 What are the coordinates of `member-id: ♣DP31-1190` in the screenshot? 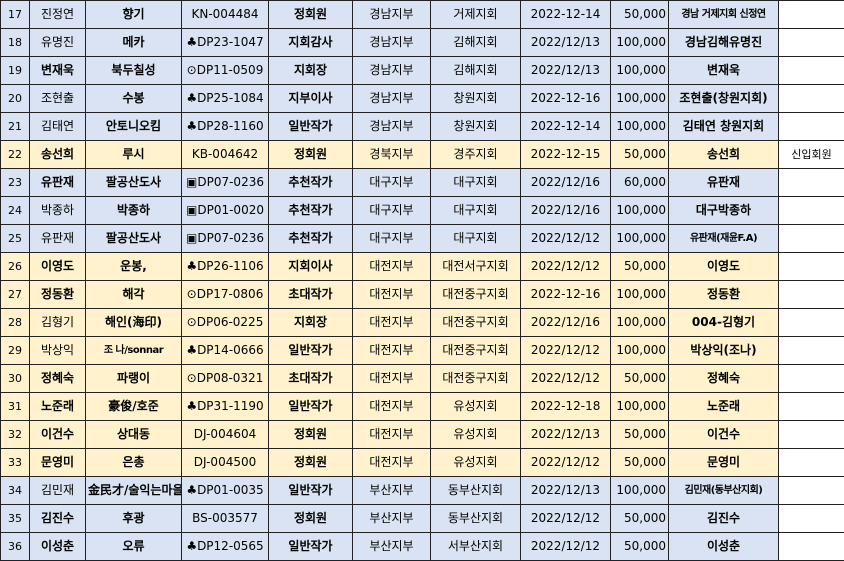 It's located at (225, 407).